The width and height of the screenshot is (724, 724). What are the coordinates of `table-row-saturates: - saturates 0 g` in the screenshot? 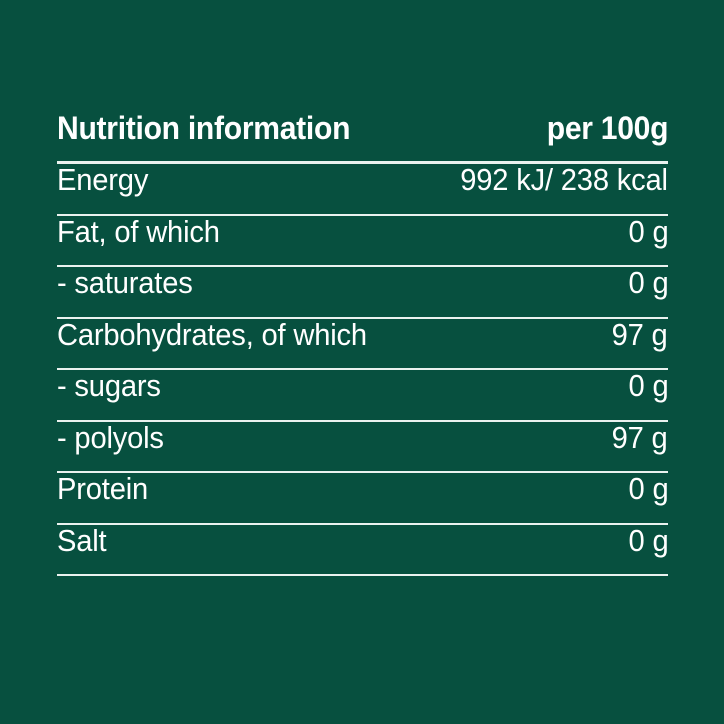 It's located at (362, 293).